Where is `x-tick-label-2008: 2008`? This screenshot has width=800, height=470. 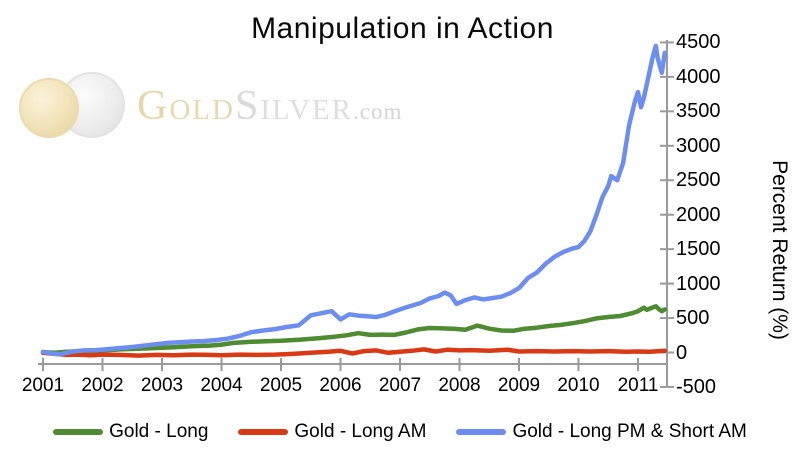 x-tick-label-2008: 2008 is located at coordinates (459, 385).